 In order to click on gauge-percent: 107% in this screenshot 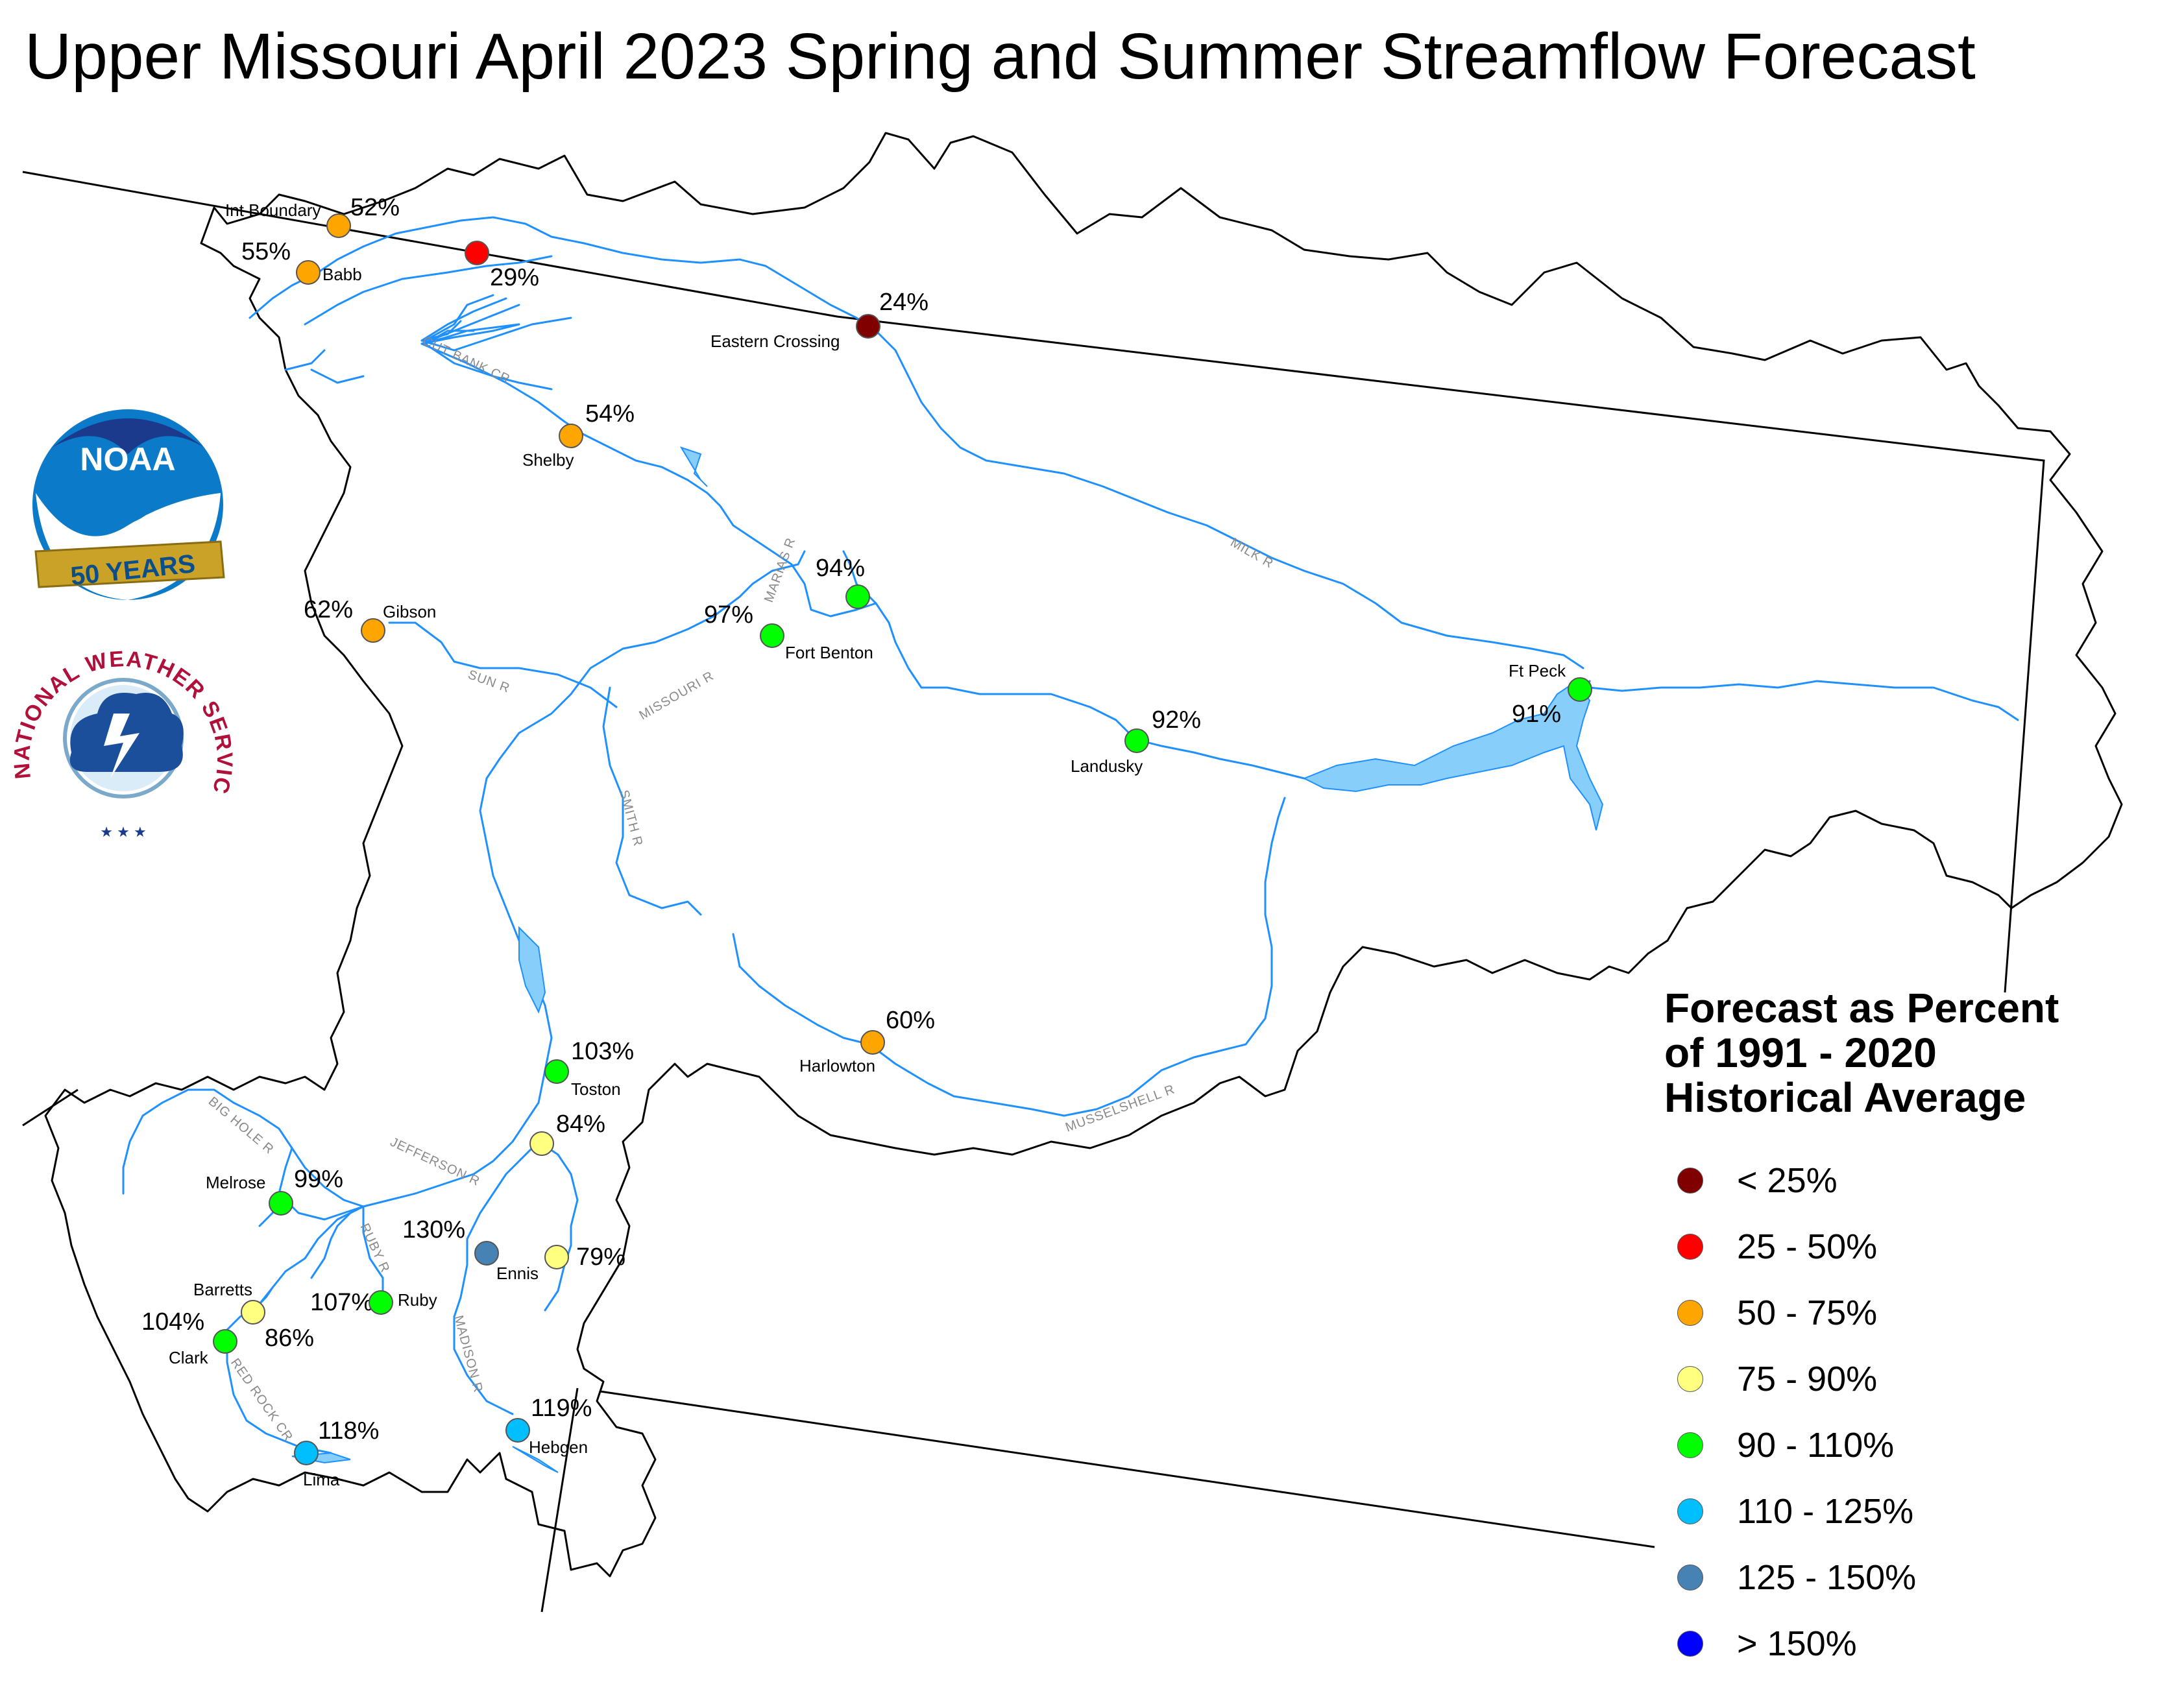, I will do `click(342, 1303)`.